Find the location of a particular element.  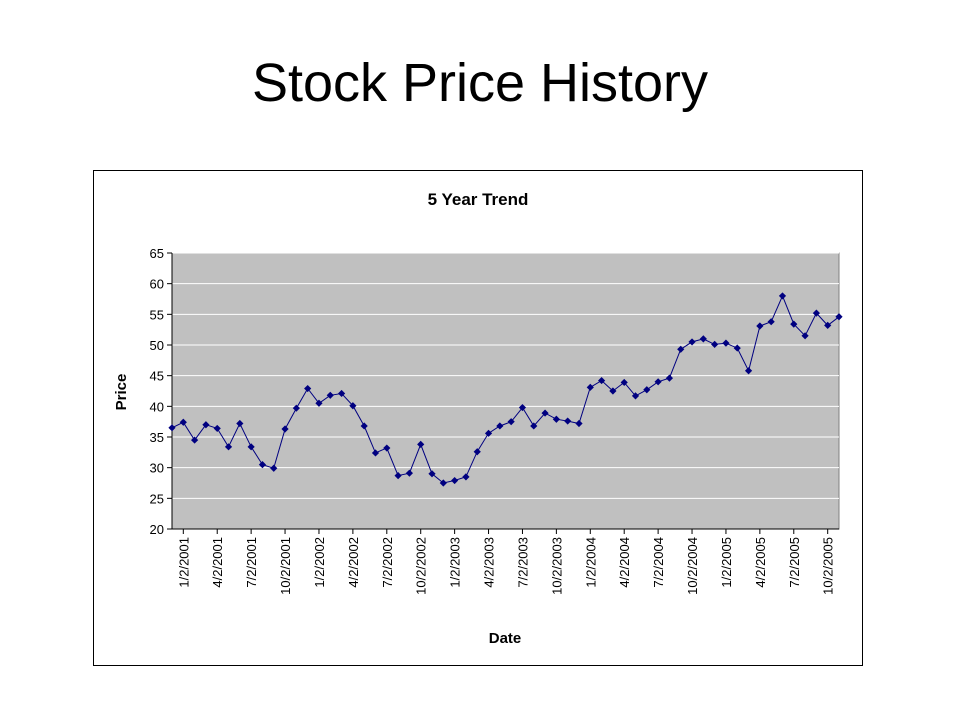

x-tick-label: 1/2/2001 is located at coordinates (183, 562).